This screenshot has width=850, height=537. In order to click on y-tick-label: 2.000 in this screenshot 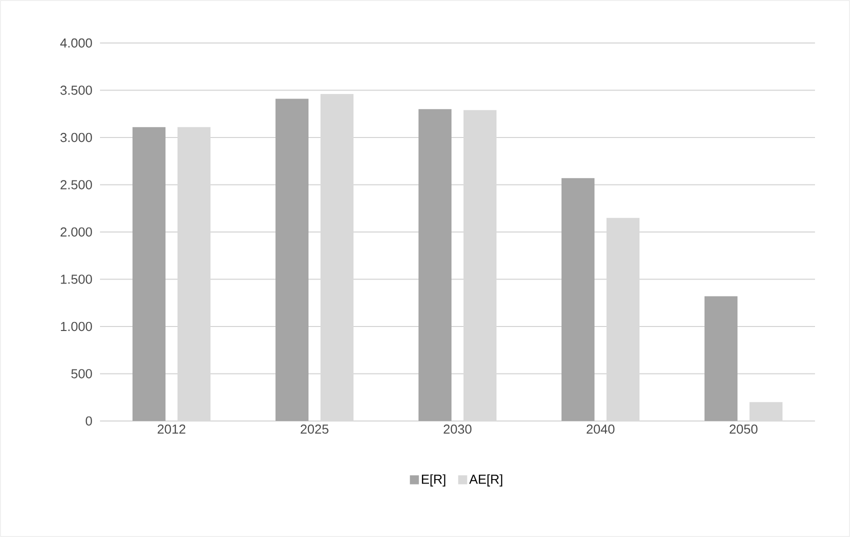, I will do `click(76, 232)`.